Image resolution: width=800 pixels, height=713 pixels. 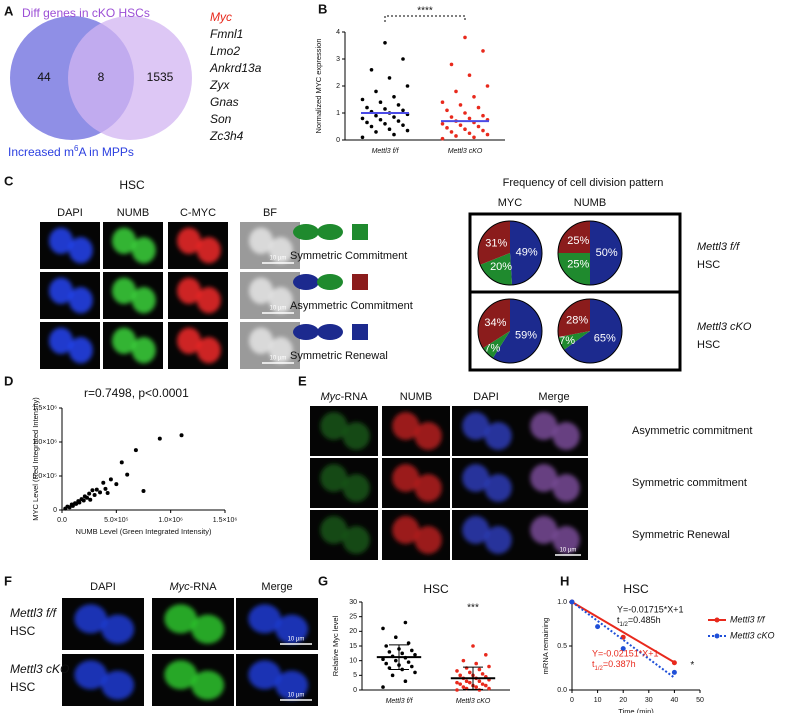 What do you see at coordinates (45, 442) in the screenshot?
I see `y-tick-label: 1.0×10⁶` at bounding box center [45, 442].